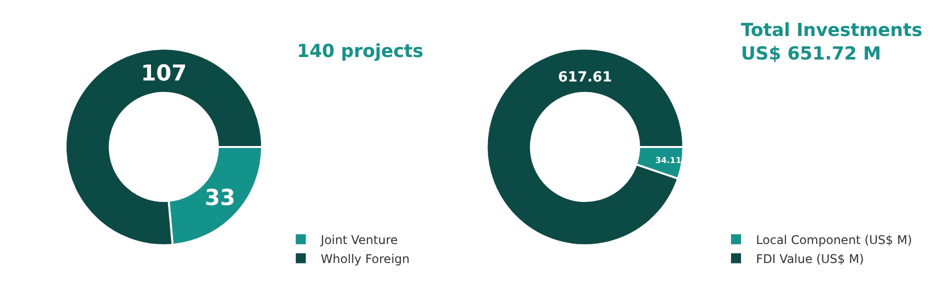 This screenshot has height=303, width=936. Describe the element at coordinates (834, 239) in the screenshot. I see `legend-label: Local Component (US$ M)` at that location.